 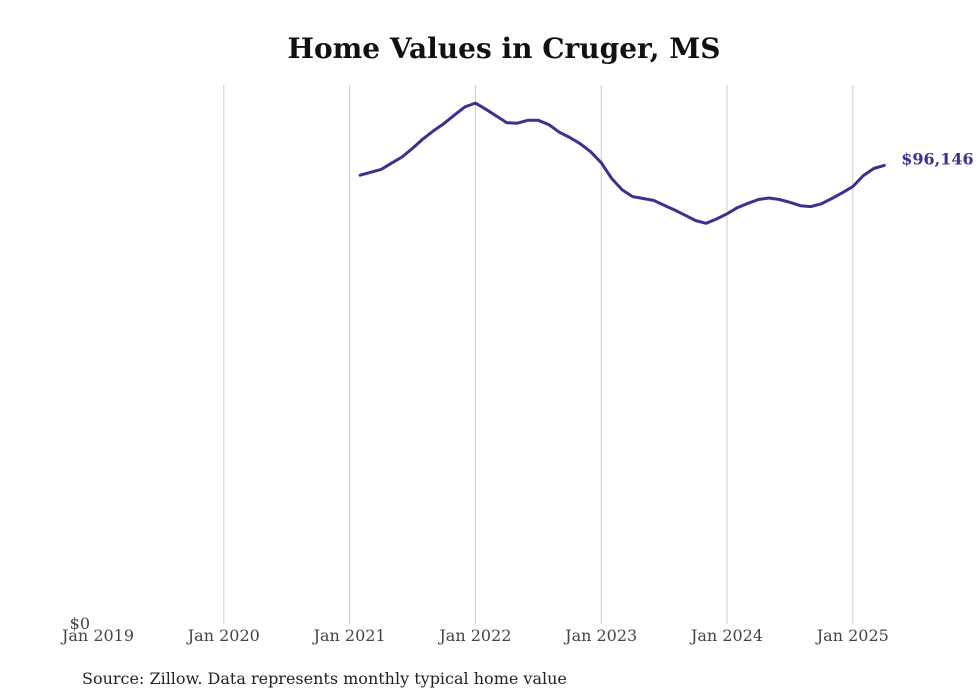 I want to click on end-labels: $96,146, so click(x=937, y=158).